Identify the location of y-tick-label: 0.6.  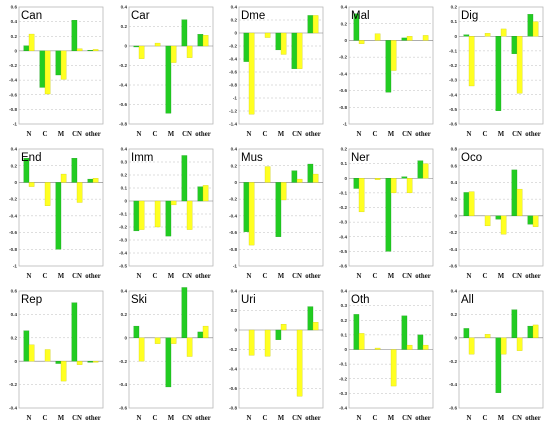
(14, 291).